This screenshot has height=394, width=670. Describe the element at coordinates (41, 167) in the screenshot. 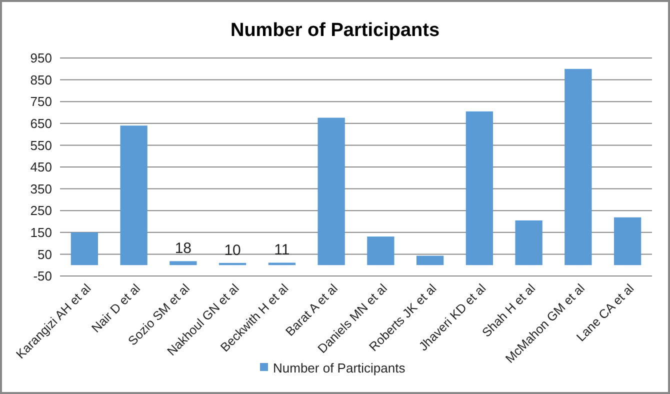

I see `y-tick-label: 450` at that location.